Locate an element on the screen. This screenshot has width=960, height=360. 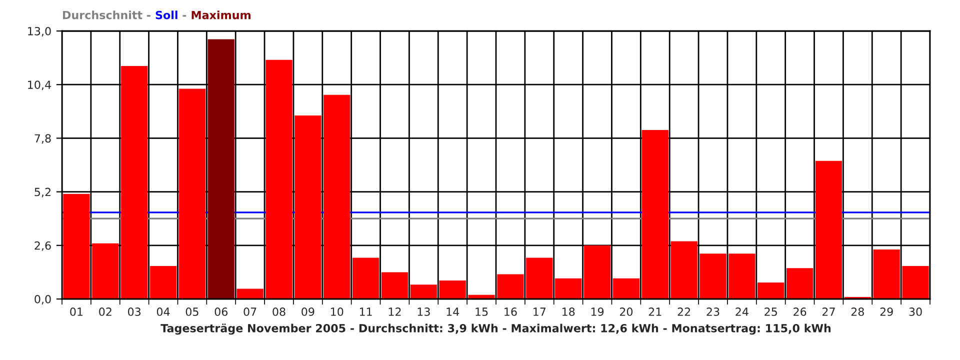
x-tick-label: 05 is located at coordinates (192, 312).